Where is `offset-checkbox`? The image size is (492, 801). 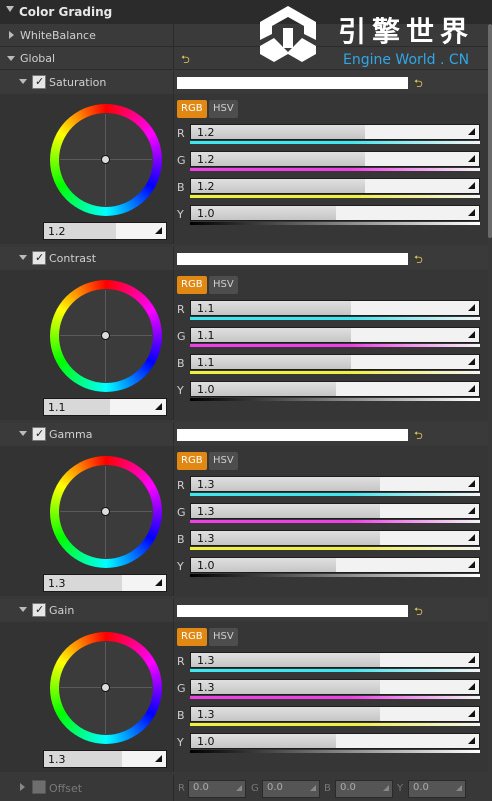 offset-checkbox is located at coordinates (39, 787).